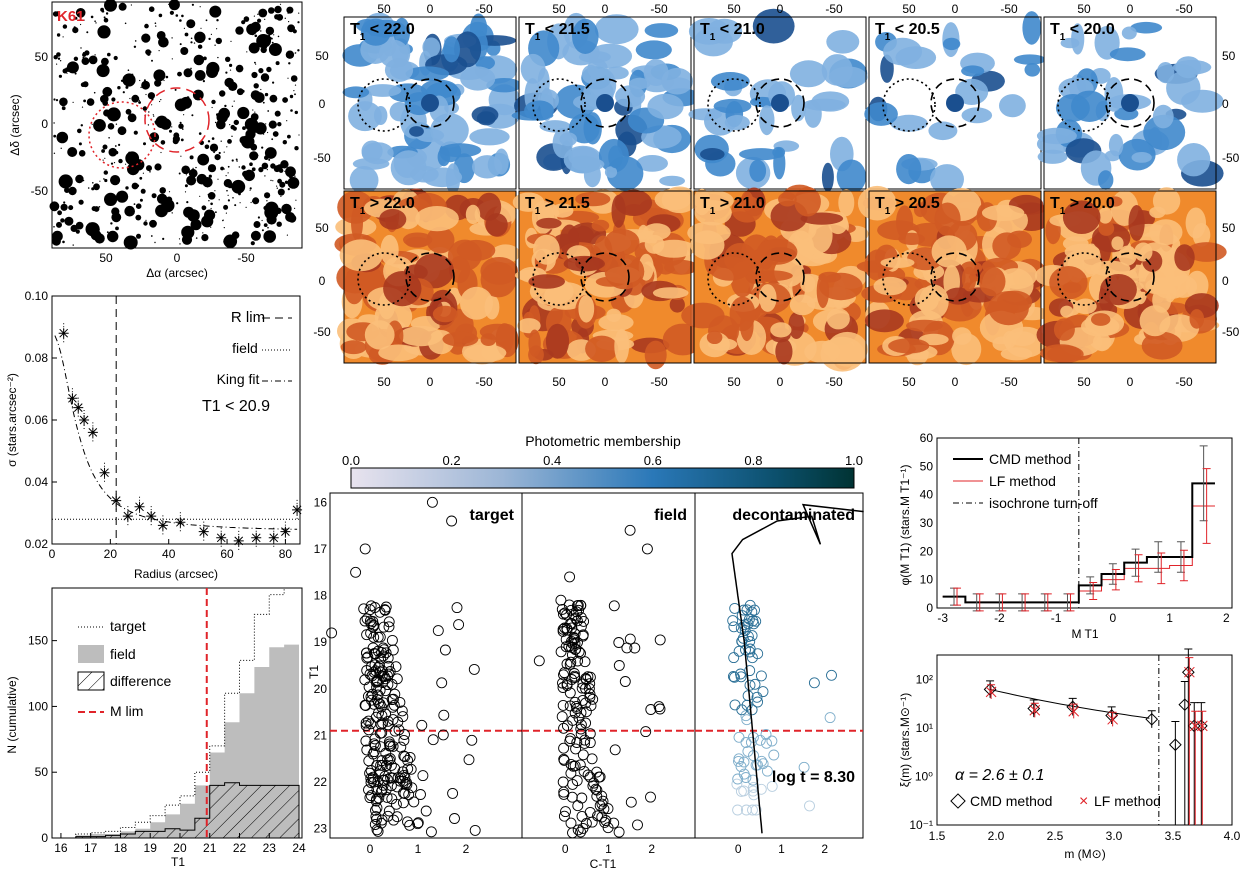 This screenshot has width=1242, height=873. Describe the element at coordinates (180, 522) in the screenshot. I see `profile-point` at that location.